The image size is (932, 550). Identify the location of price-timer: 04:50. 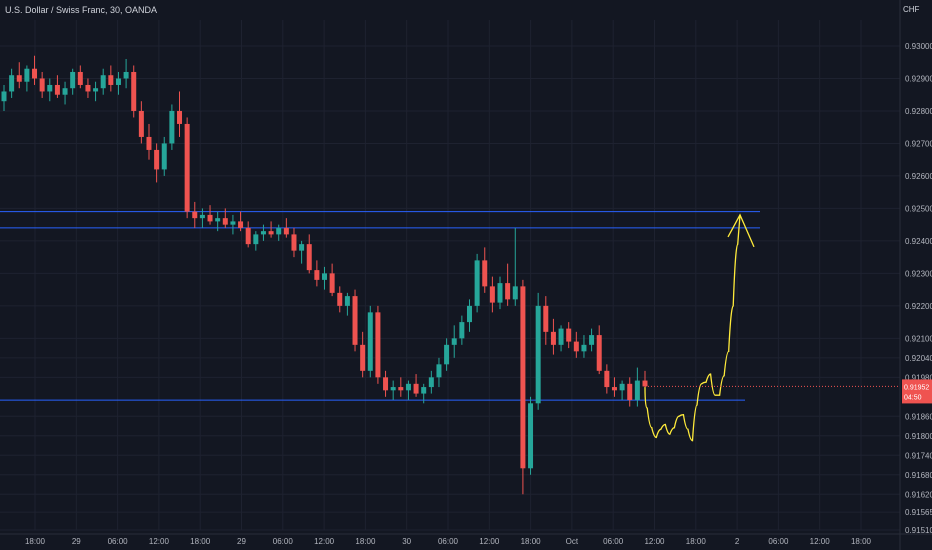
(913, 397).